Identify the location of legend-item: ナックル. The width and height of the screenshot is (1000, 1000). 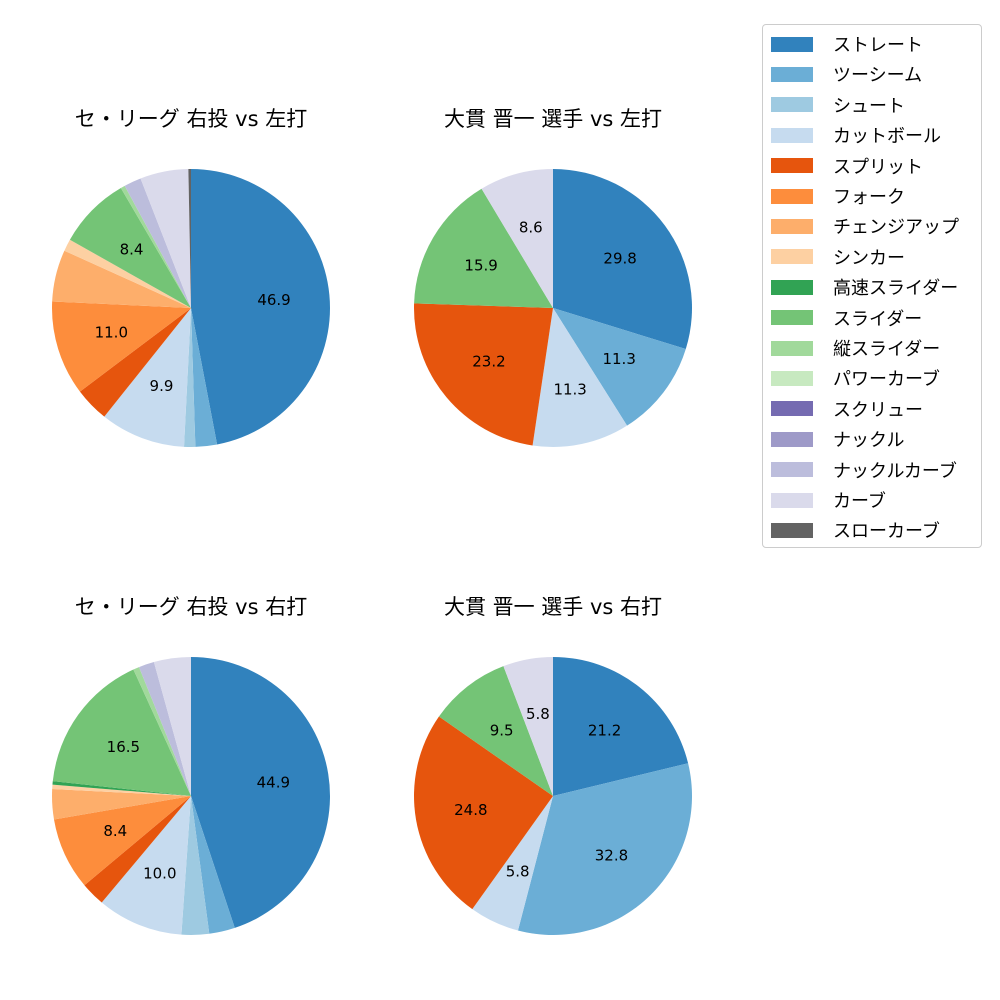
(837, 439).